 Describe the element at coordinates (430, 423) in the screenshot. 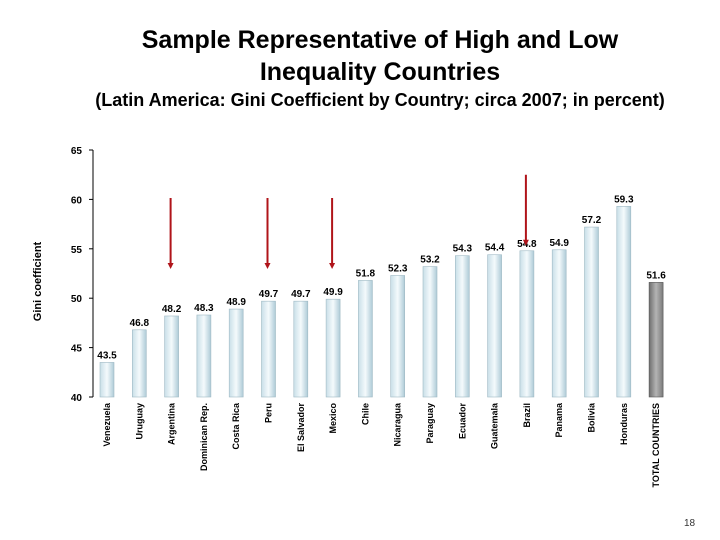

I see `category-label-paraguay: Paraguay` at that location.